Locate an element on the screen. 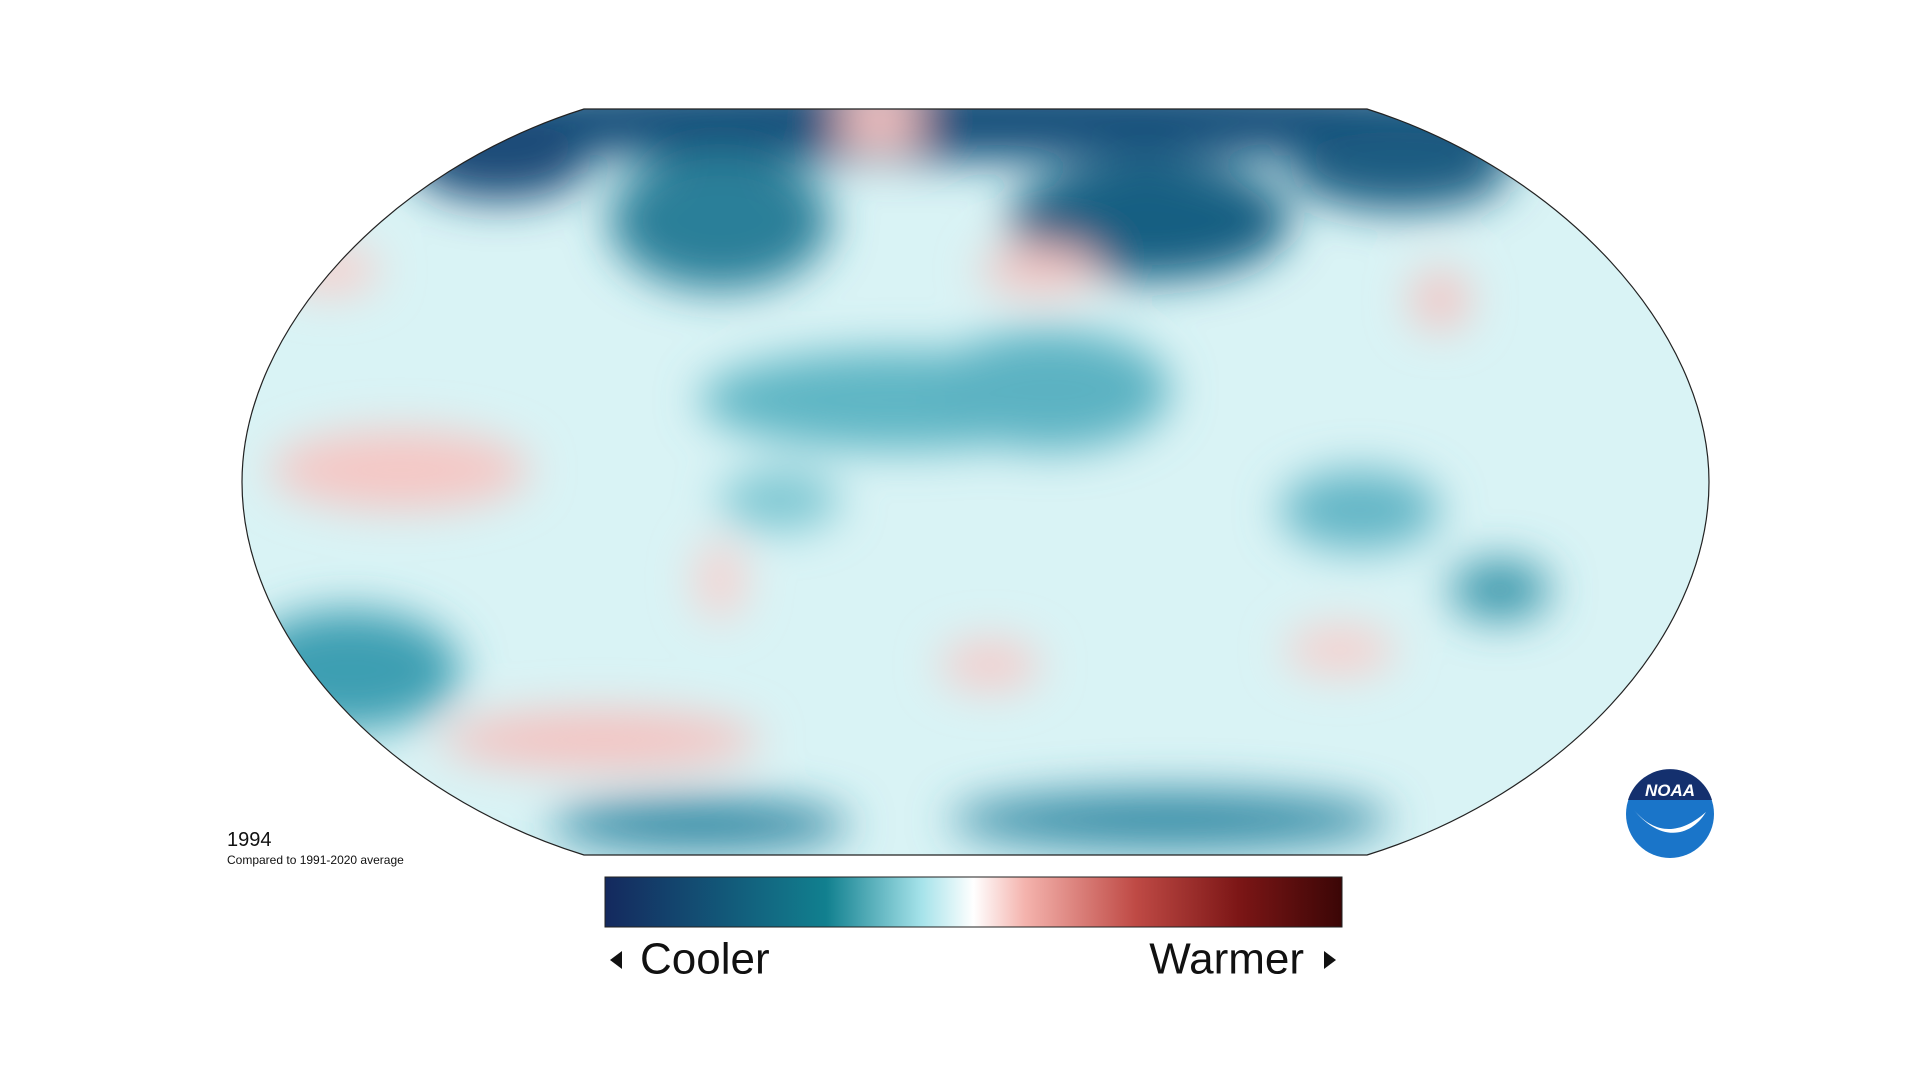 The width and height of the screenshot is (1920, 1080). logo-text: NOAA is located at coordinates (1670, 790).